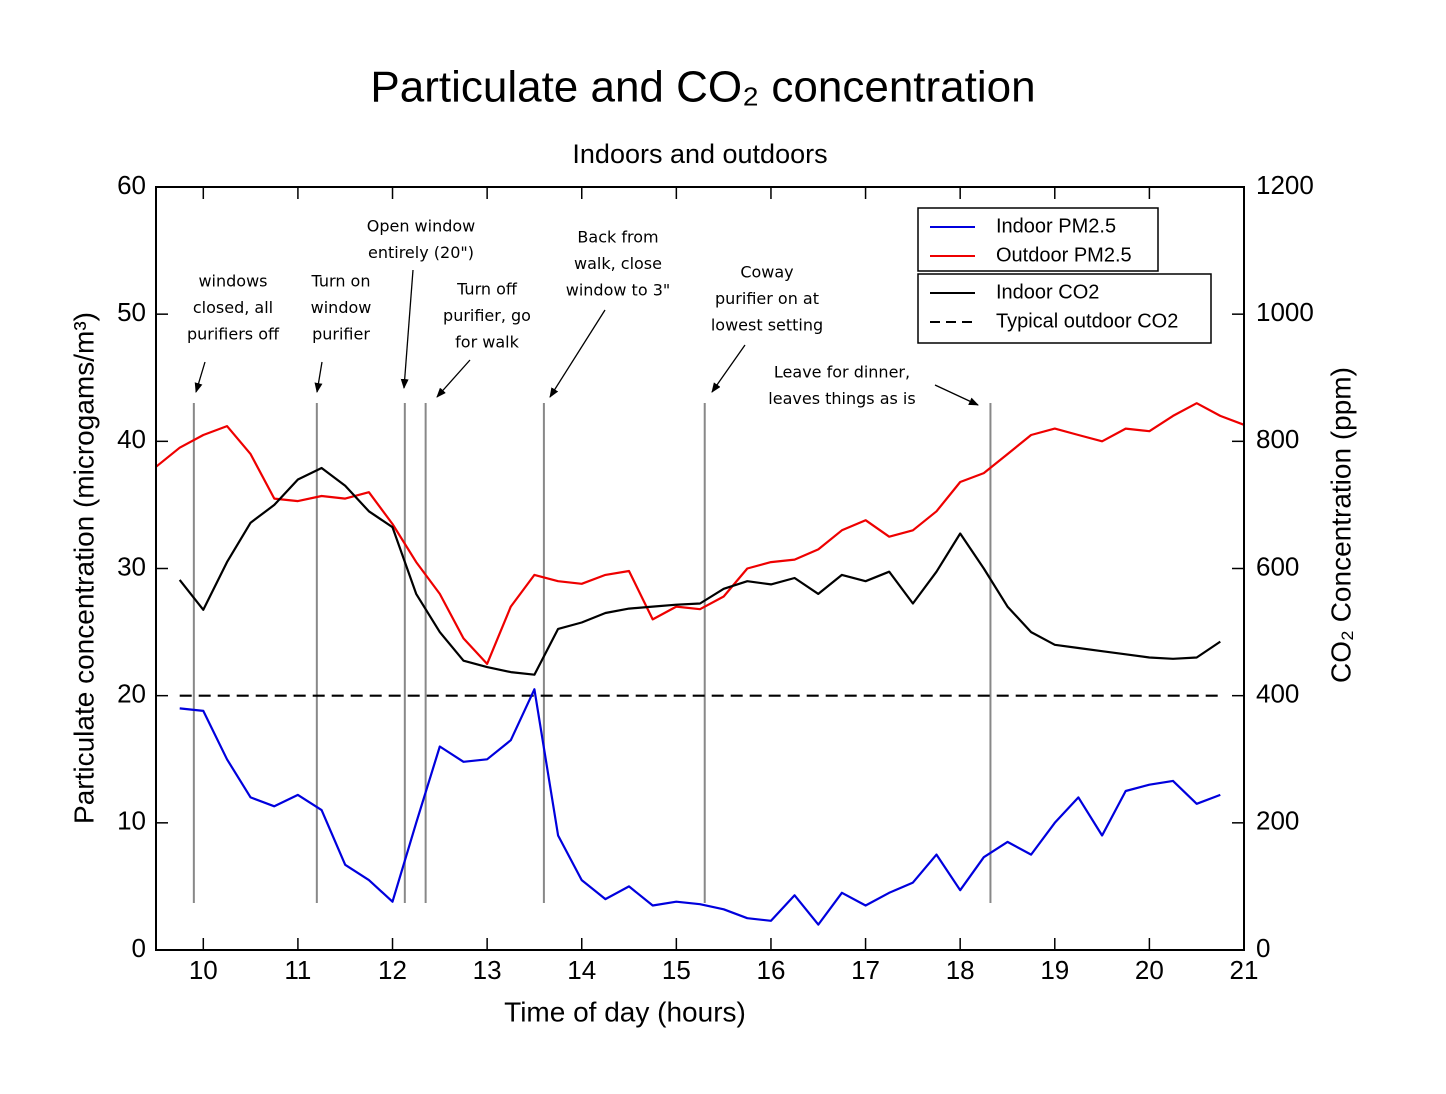 The width and height of the screenshot is (1446, 1094). What do you see at coordinates (767, 298) in the screenshot?
I see `annotation: purifier on at` at bounding box center [767, 298].